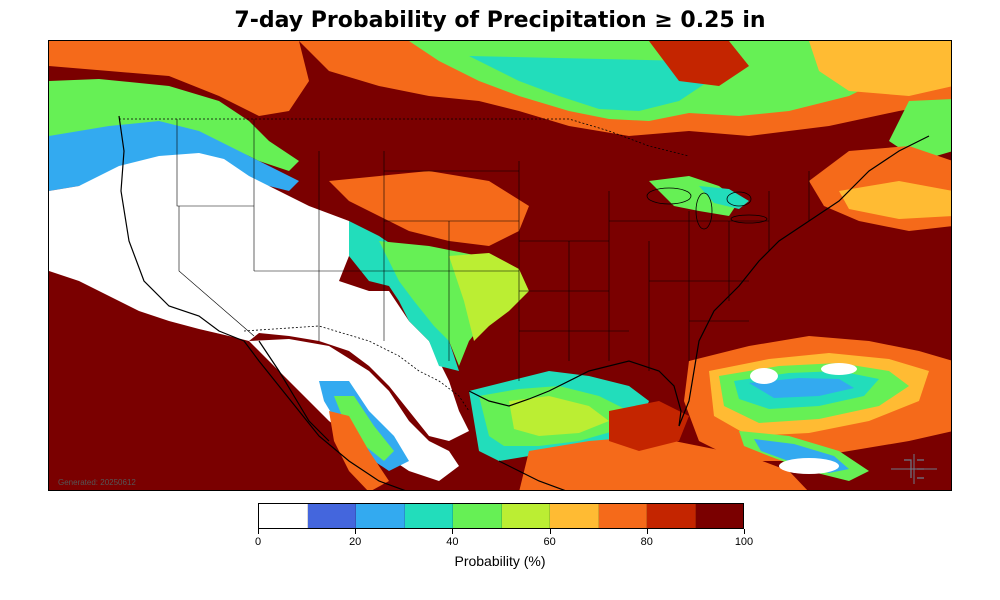 The image size is (1000, 600). I want to click on colorbar, so click(501, 516).